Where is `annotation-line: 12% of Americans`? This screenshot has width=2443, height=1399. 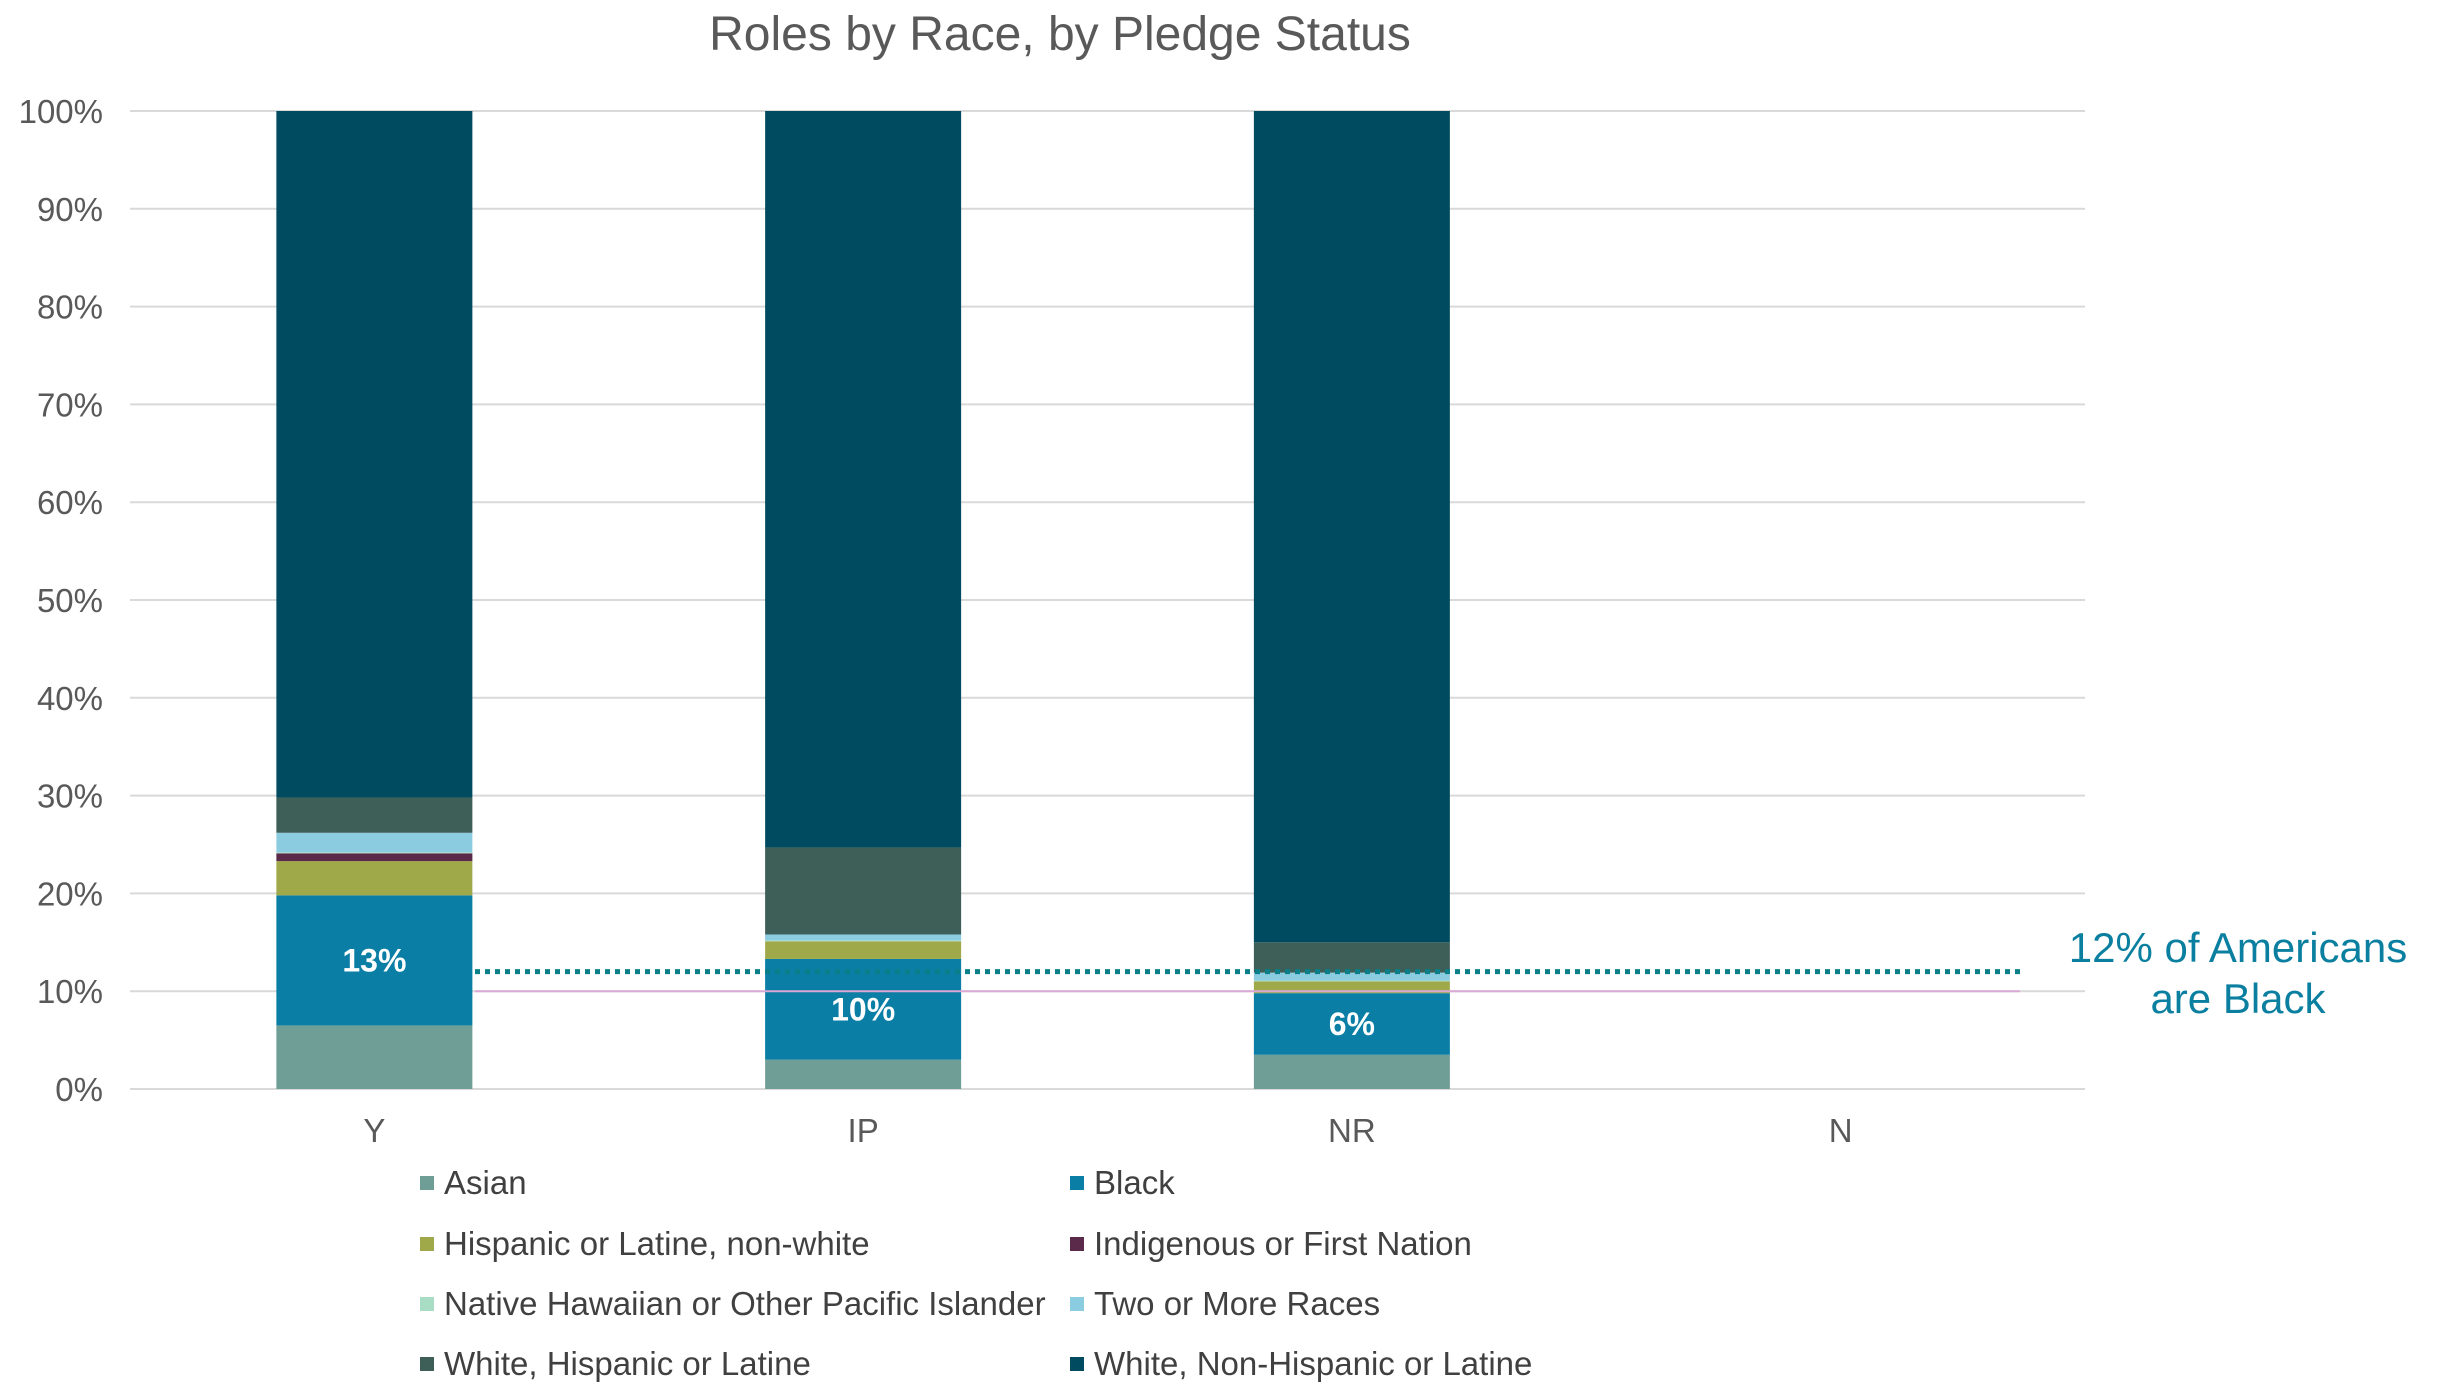
annotation-line: 12% of Americans is located at coordinates (2238, 947).